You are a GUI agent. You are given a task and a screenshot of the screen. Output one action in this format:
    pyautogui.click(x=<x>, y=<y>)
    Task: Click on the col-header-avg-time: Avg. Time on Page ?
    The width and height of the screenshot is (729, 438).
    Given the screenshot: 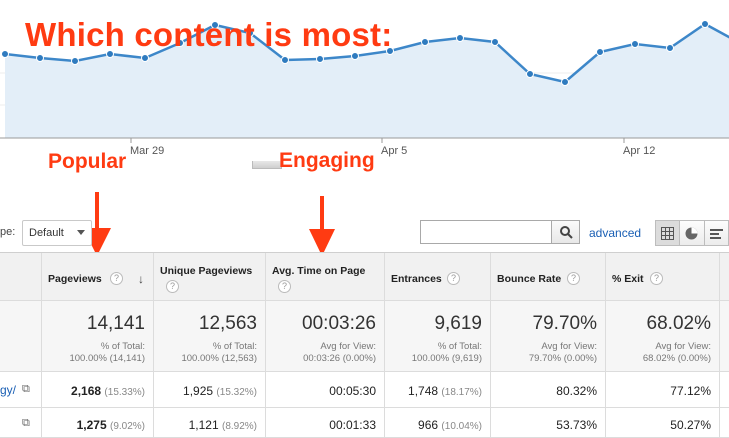 What is the action you would take?
    pyautogui.click(x=324, y=276)
    